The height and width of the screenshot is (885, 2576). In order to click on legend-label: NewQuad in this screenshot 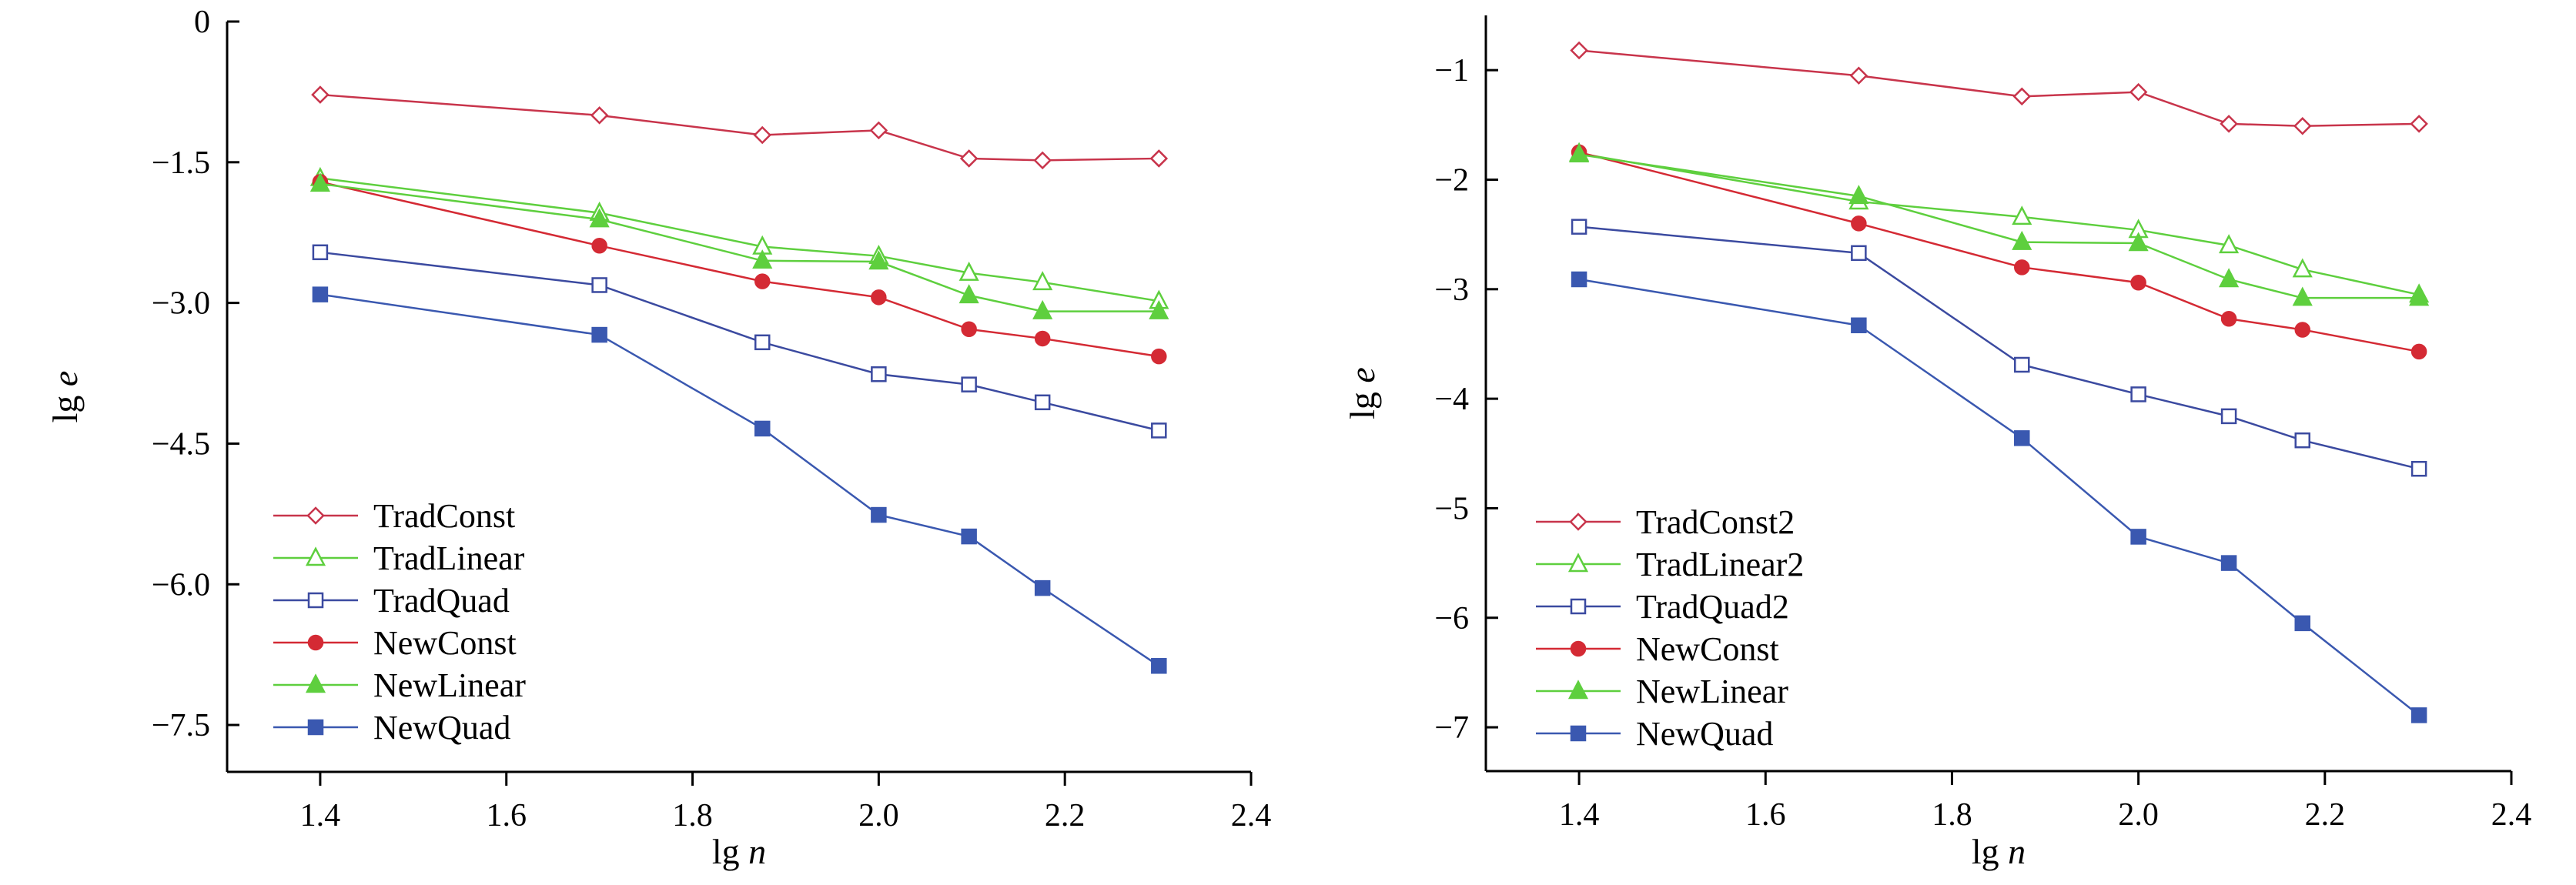, I will do `click(442, 727)`.